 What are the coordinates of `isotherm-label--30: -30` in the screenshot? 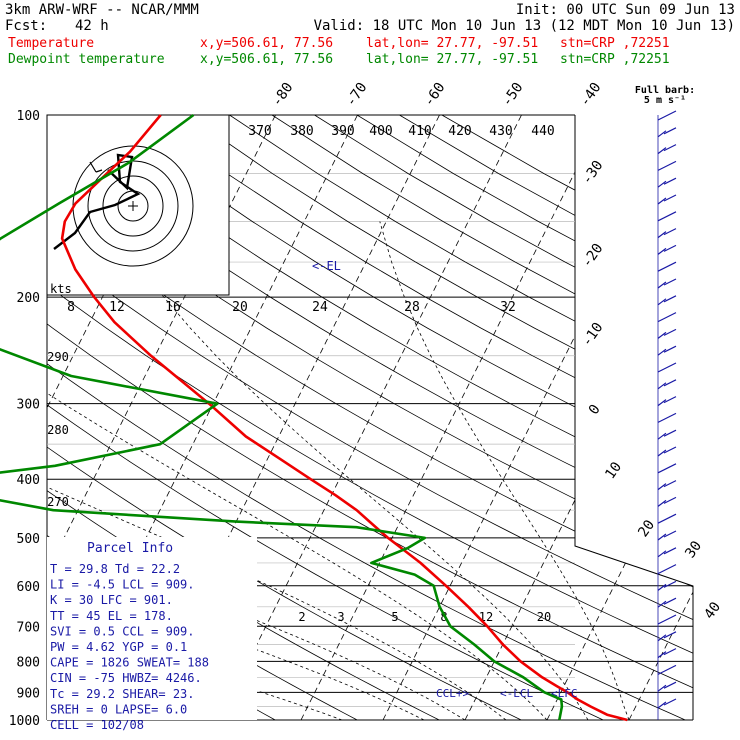 It's located at (593, 173).